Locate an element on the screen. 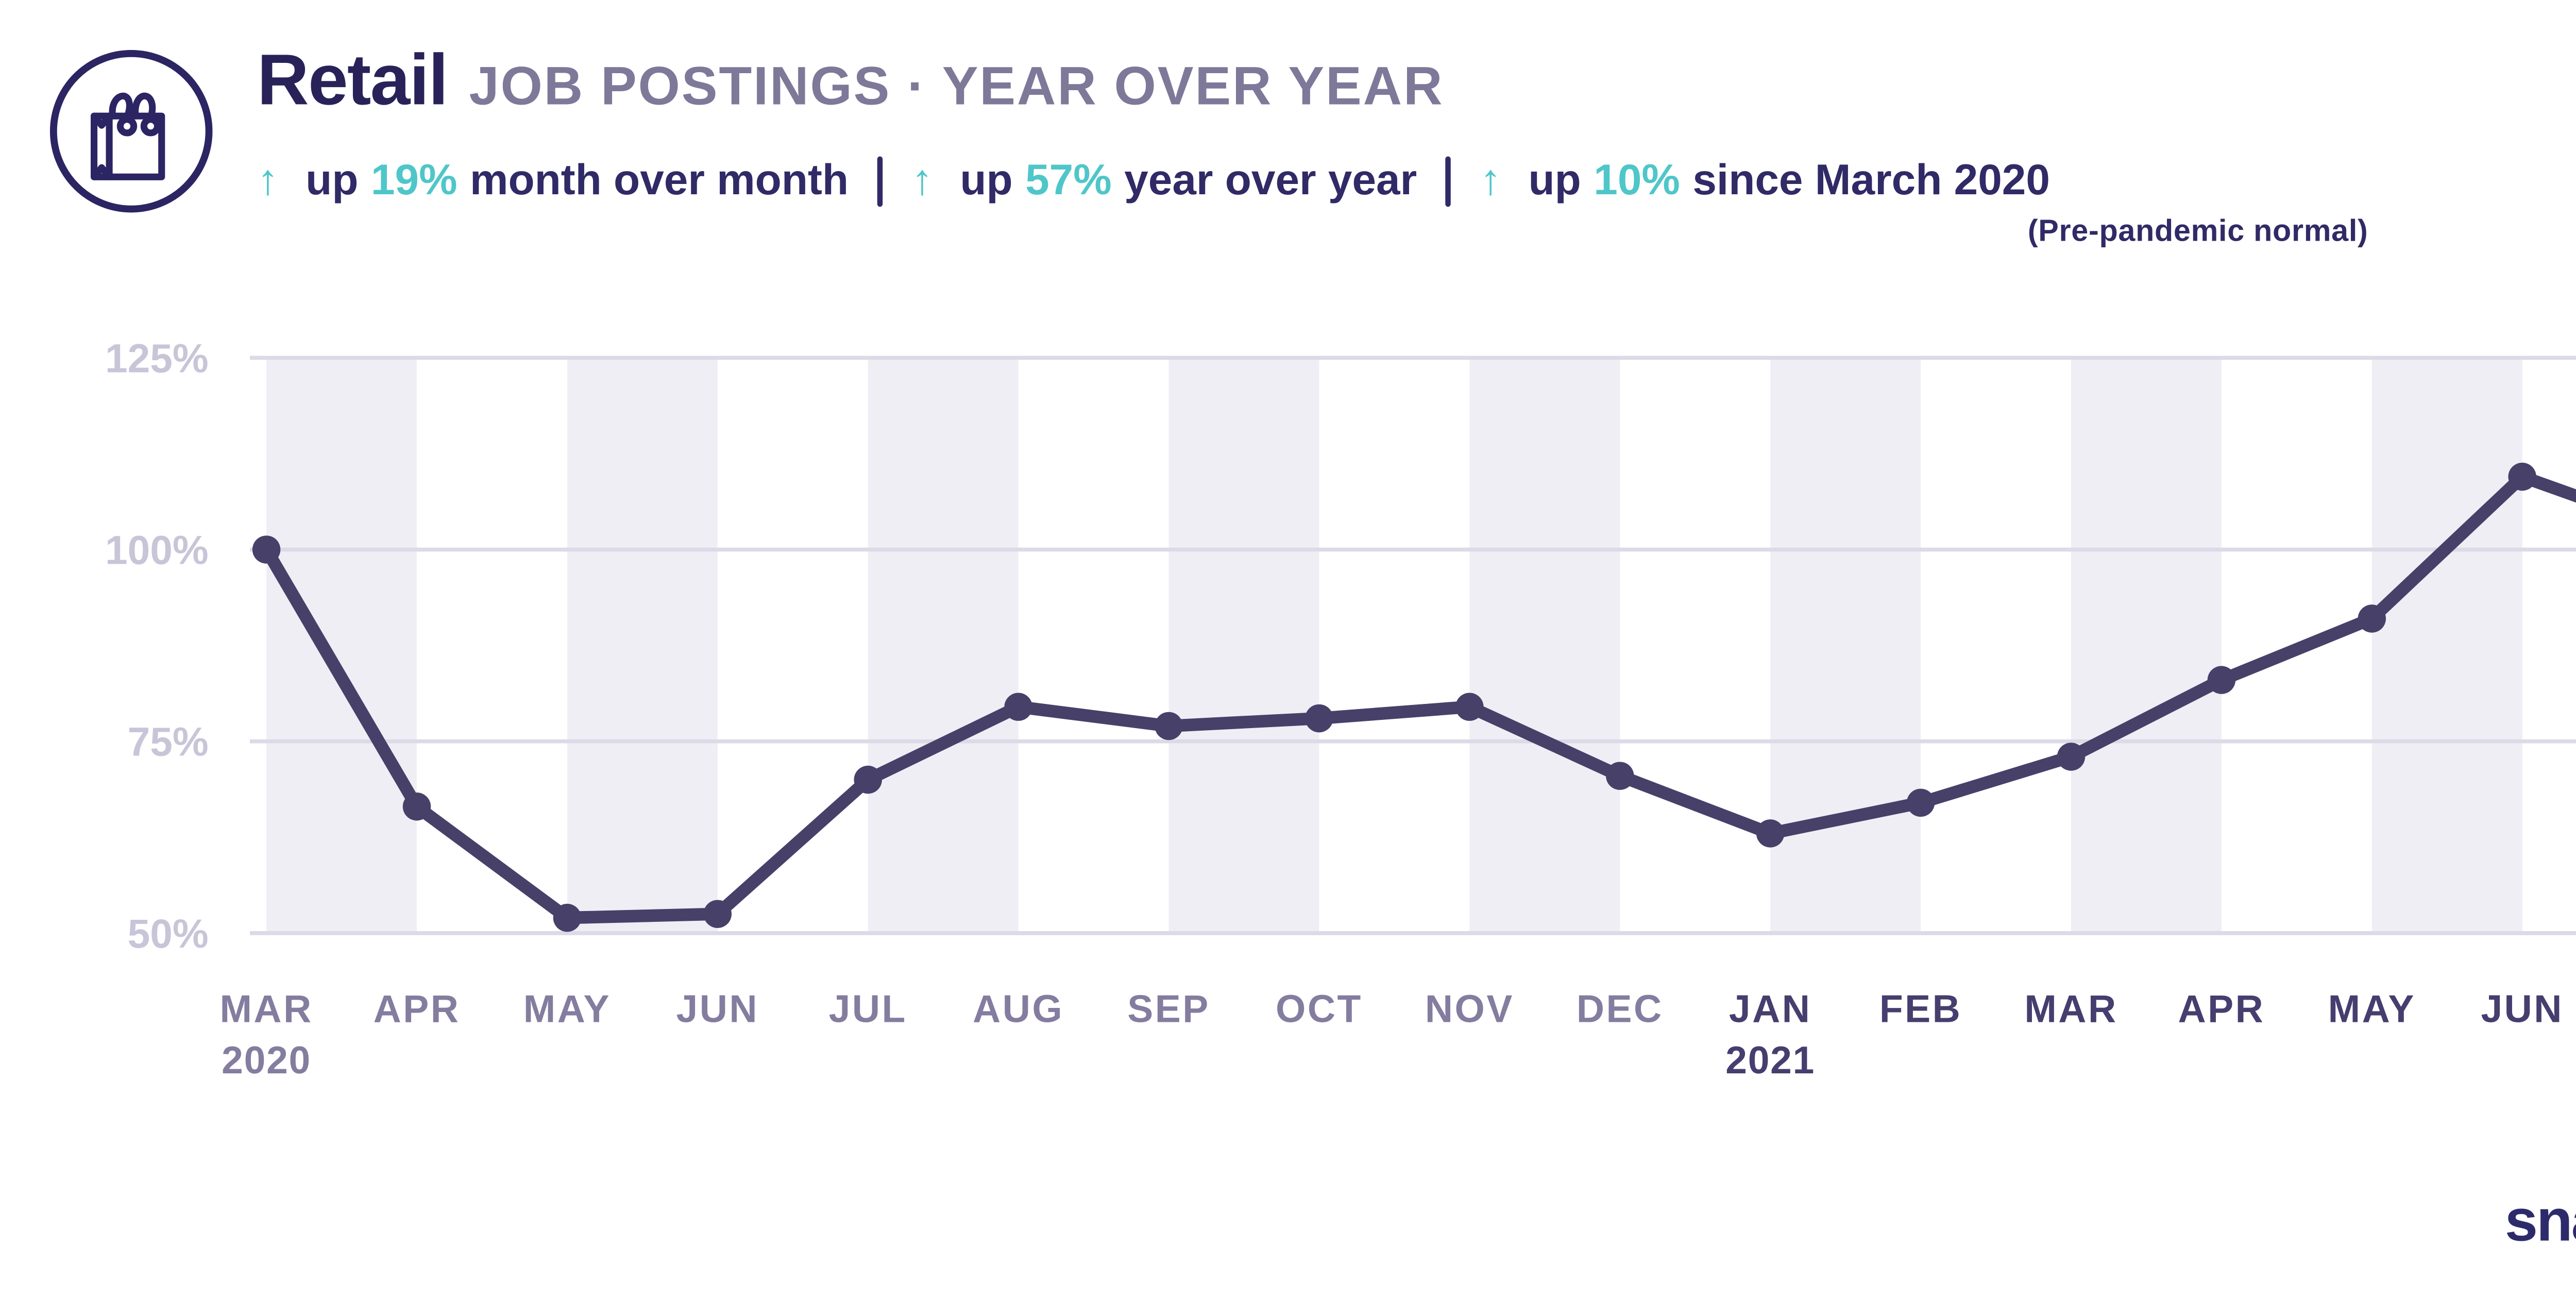  header: Retail JOB POSTINGS · YEAR OVER YEAR is located at coordinates (851, 81).